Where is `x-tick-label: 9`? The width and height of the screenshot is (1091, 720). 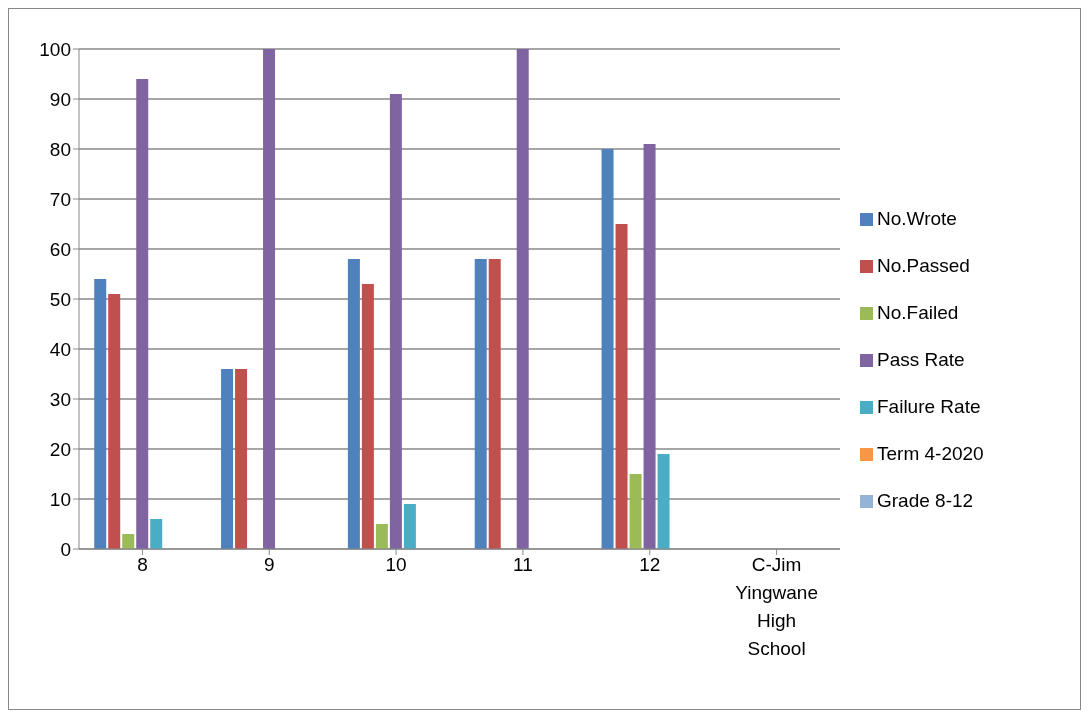 x-tick-label: 9 is located at coordinates (269, 564).